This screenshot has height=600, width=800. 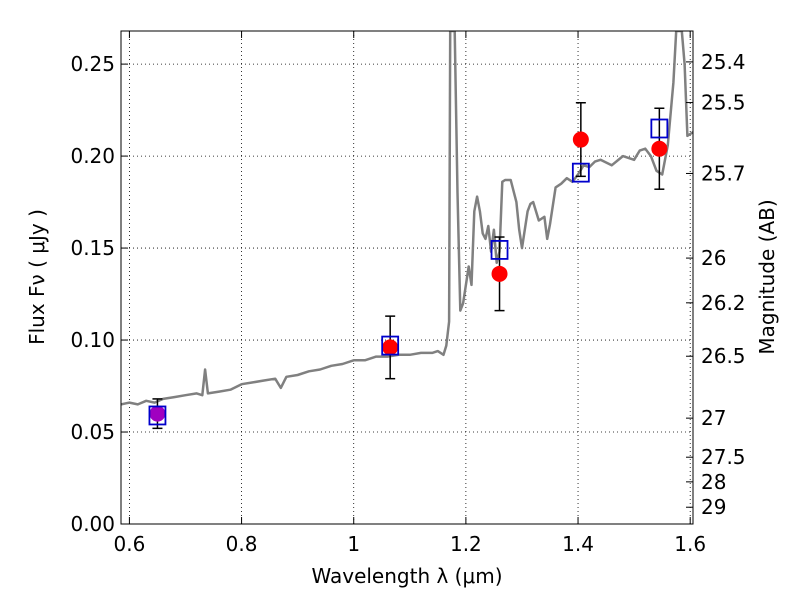 What do you see at coordinates (713, 258) in the screenshot?
I see `y2-tick-label: 26` at bounding box center [713, 258].